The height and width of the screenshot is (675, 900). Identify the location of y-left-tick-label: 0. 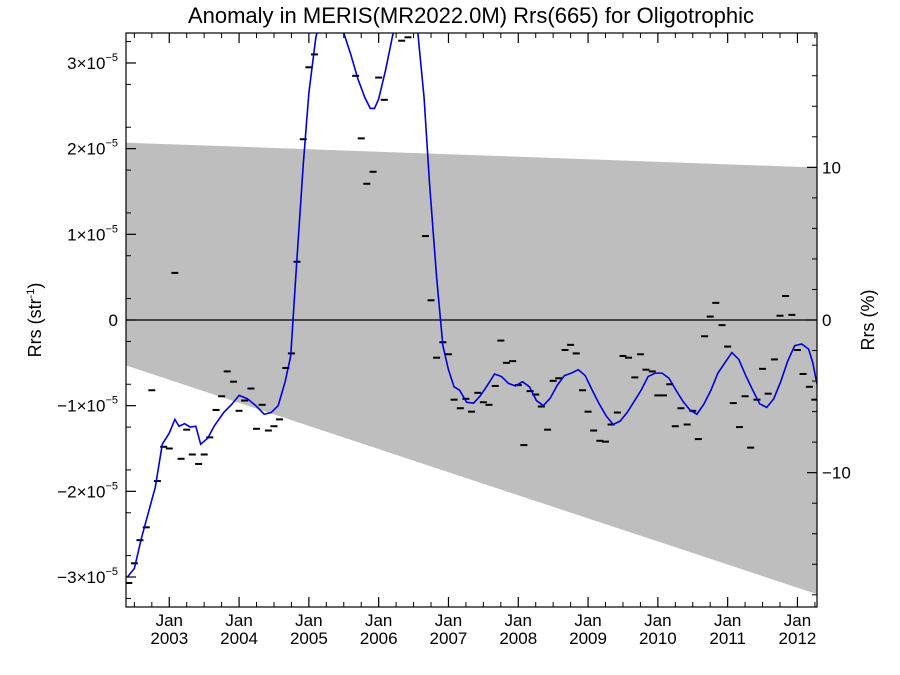
(113, 320).